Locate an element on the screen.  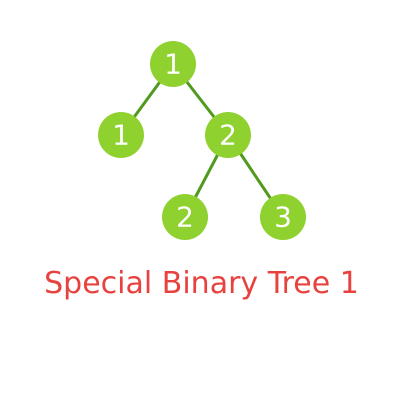
tree-node-label: 3 is located at coordinates (283, 217).